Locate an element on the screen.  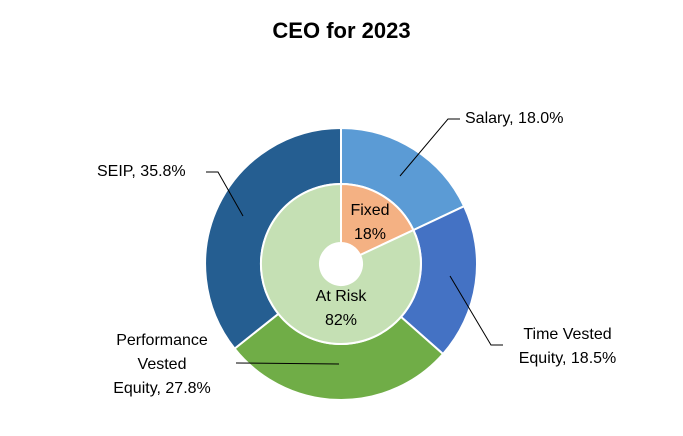
label-fixed-line1: Fixed is located at coordinates (370, 210).